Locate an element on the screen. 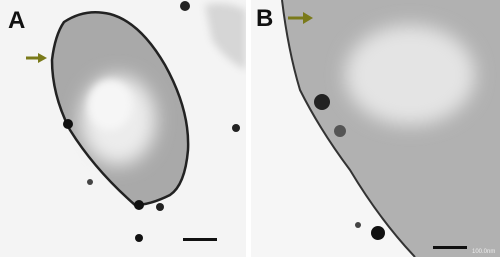 The height and width of the screenshot is (257, 500). panel-label: A is located at coordinates (16, 20).